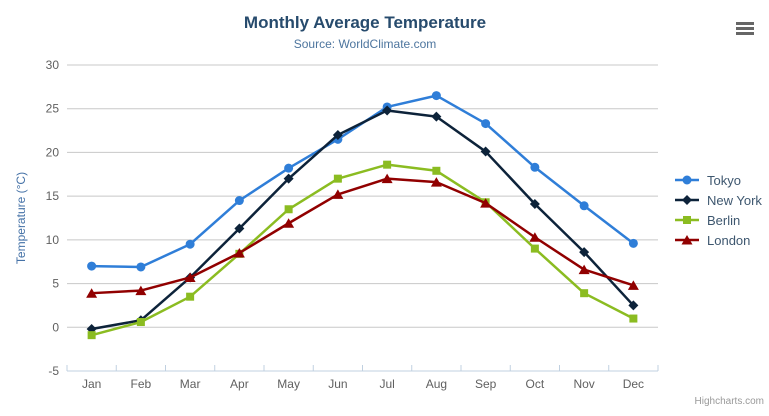  I want to click on svg-text: Aug, so click(436, 384).